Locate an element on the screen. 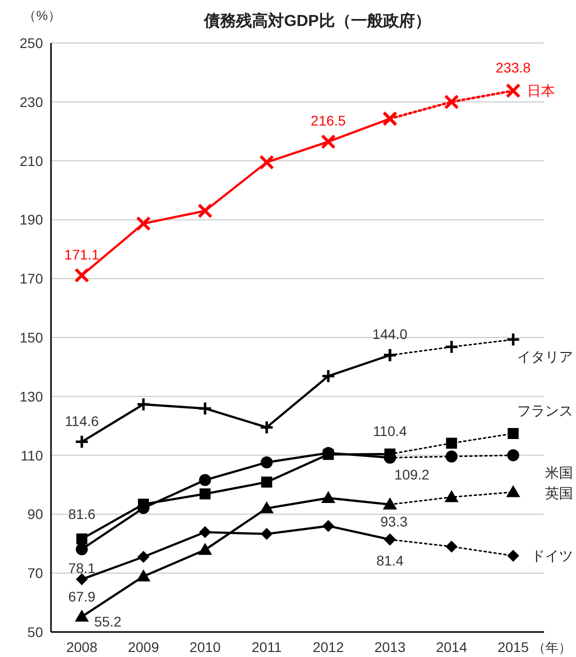 Image resolution: width=576 pixels, height=657 pixels. data-label: 81.4 is located at coordinates (390, 560).